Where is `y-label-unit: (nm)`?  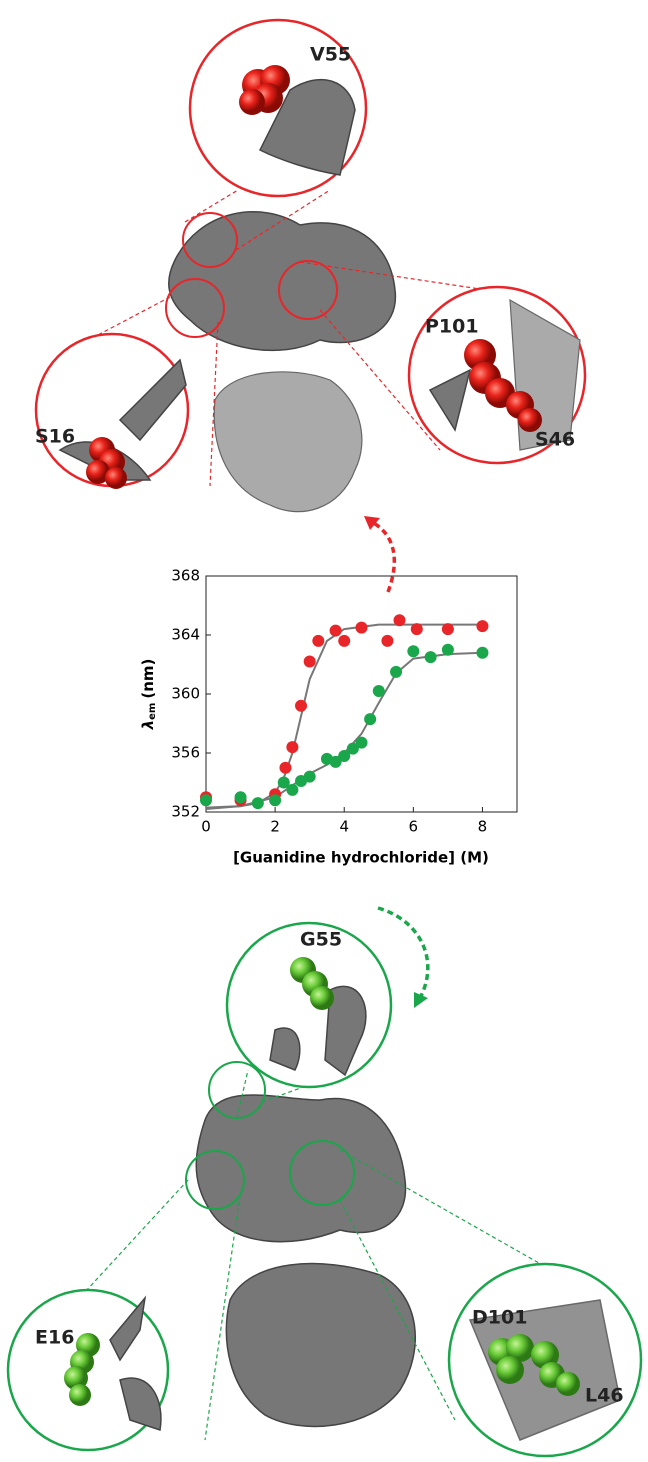 y-label-unit: (nm) is located at coordinates (148, 679).